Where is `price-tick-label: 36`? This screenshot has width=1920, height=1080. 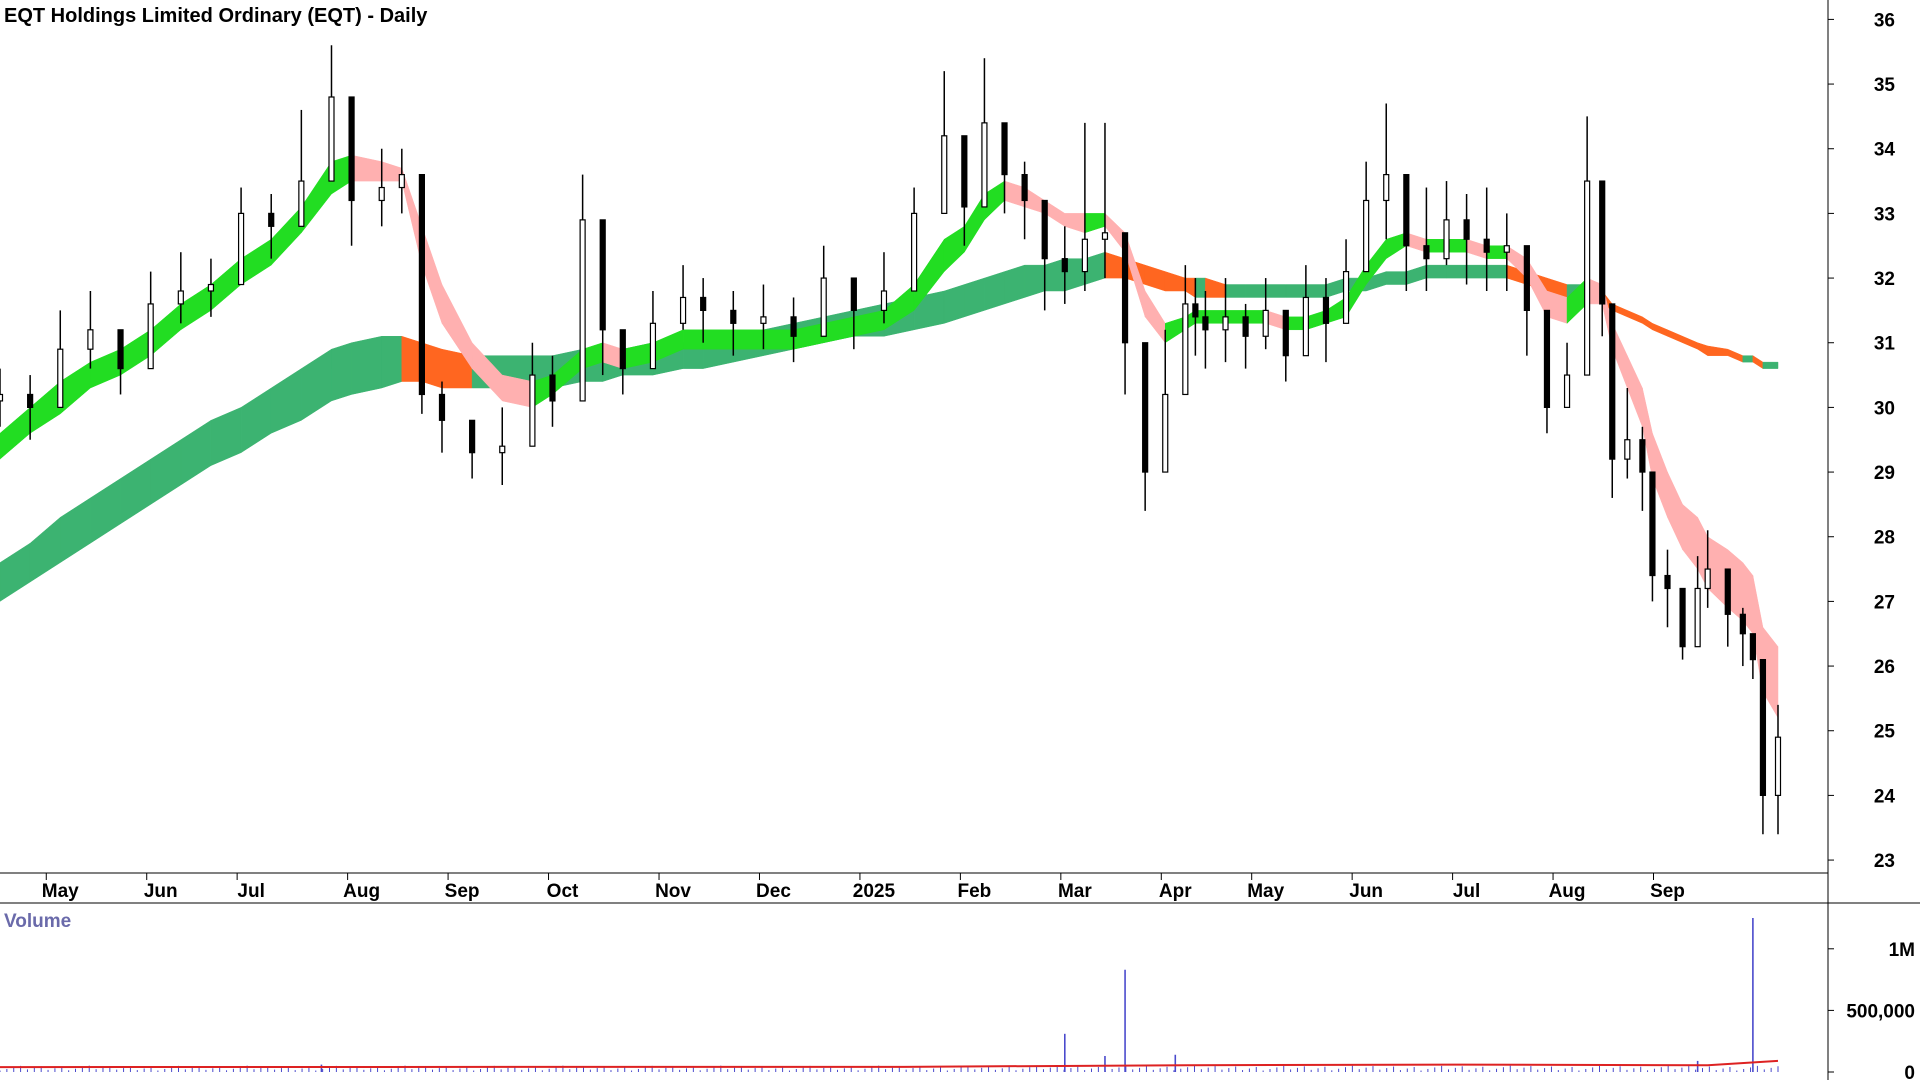
price-tick-label: 36 is located at coordinates (1884, 20).